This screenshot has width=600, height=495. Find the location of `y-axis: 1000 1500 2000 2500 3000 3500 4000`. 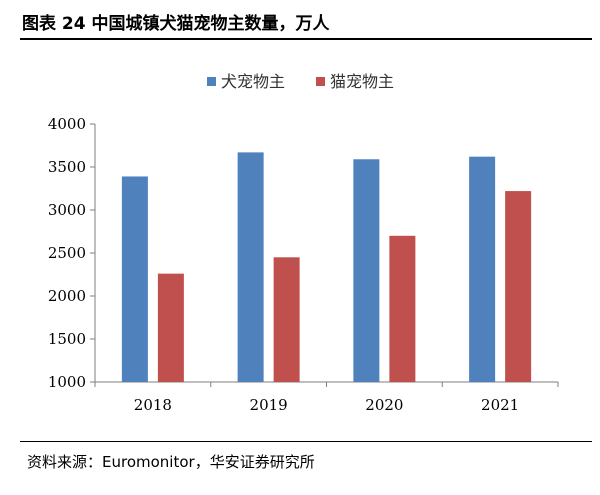

y-axis: 1000 1500 2000 2500 3000 3500 4000 is located at coordinates (72, 253).